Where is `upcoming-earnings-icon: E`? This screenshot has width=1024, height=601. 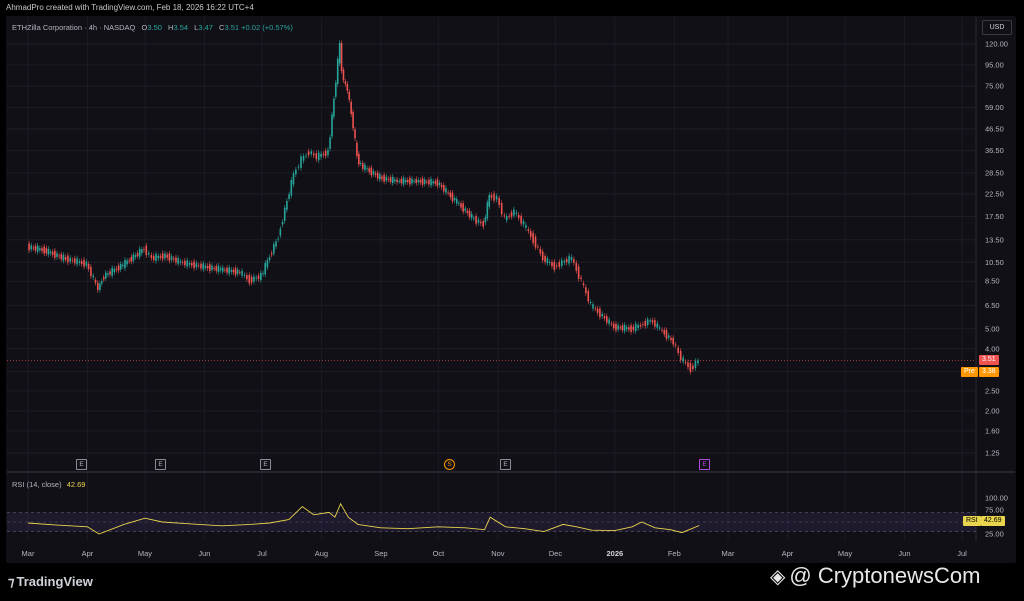
upcoming-earnings-icon: E is located at coordinates (704, 464).